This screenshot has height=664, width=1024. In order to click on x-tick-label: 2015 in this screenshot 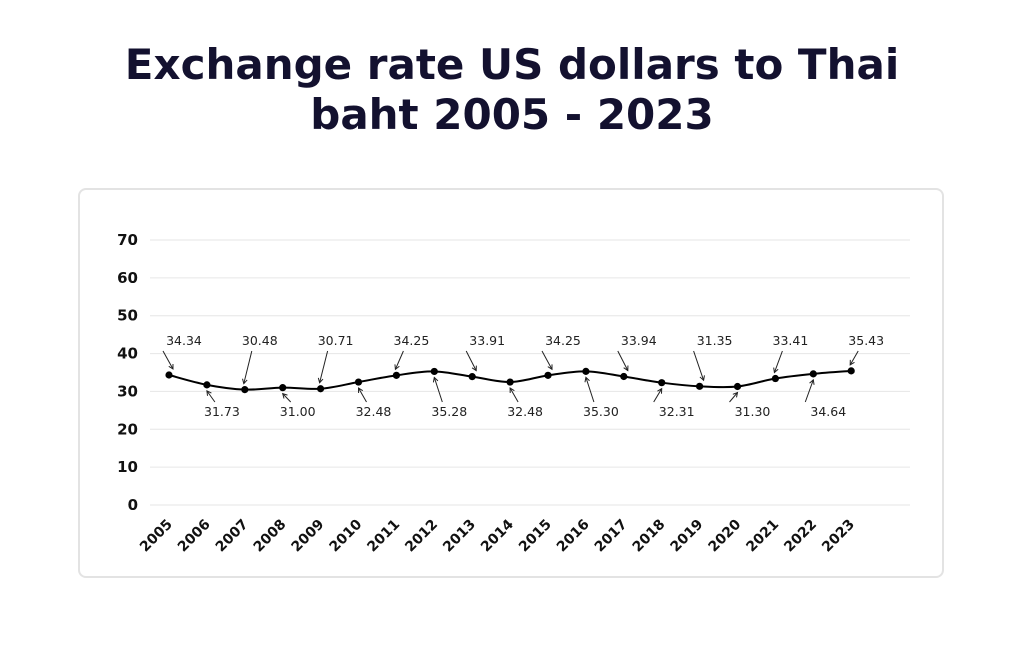, I will do `click(535, 536)`.